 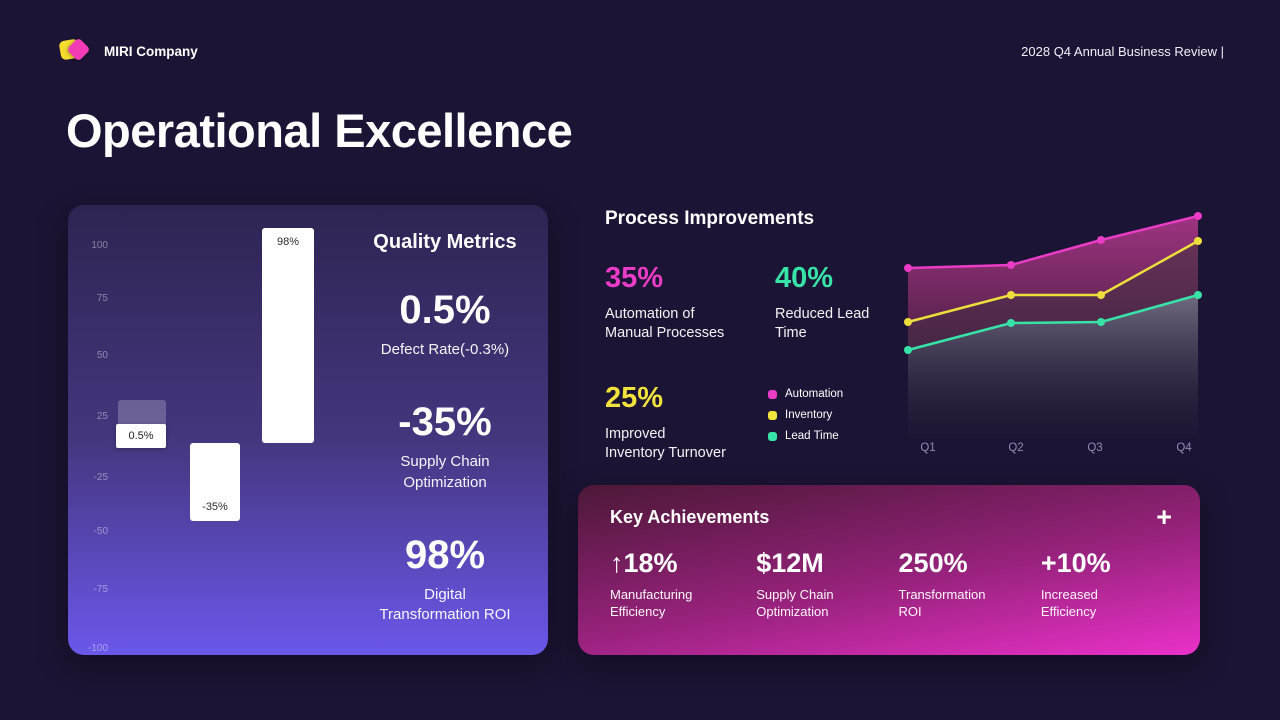 What do you see at coordinates (97, 648) in the screenshot?
I see `y-axis-tick: -100` at bounding box center [97, 648].